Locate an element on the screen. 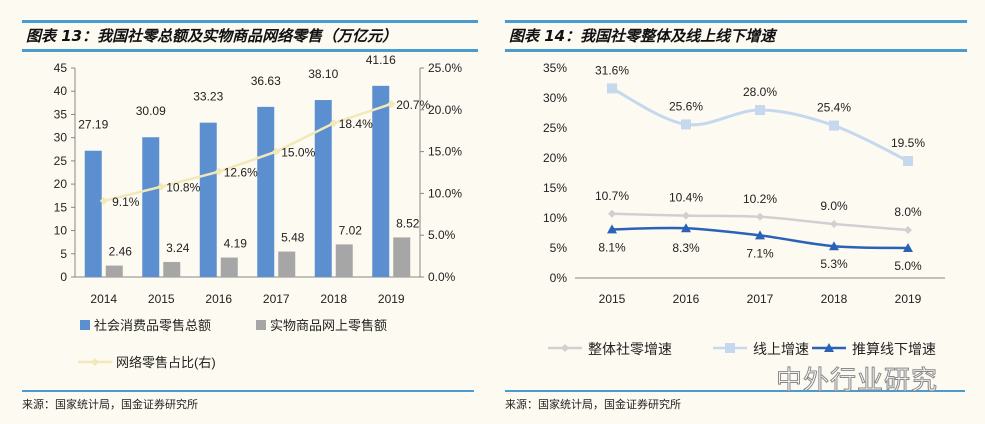  x-tick-label: 2018 is located at coordinates (333, 299).